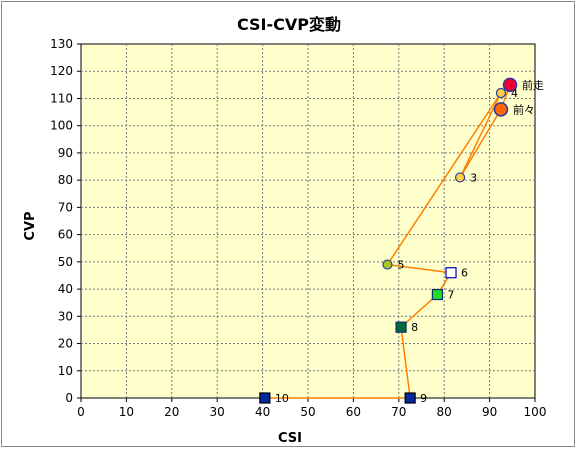 The width and height of the screenshot is (578, 450). I want to click on point-label-7: 7, so click(450, 295).